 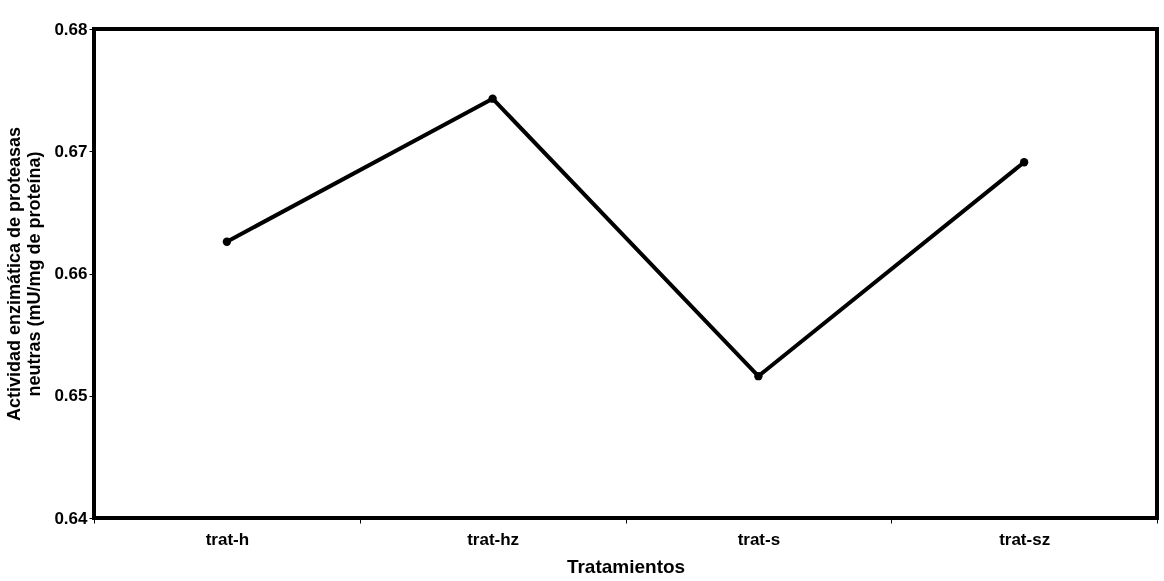 I want to click on y-tick-label: 0.64, so click(x=71, y=518).